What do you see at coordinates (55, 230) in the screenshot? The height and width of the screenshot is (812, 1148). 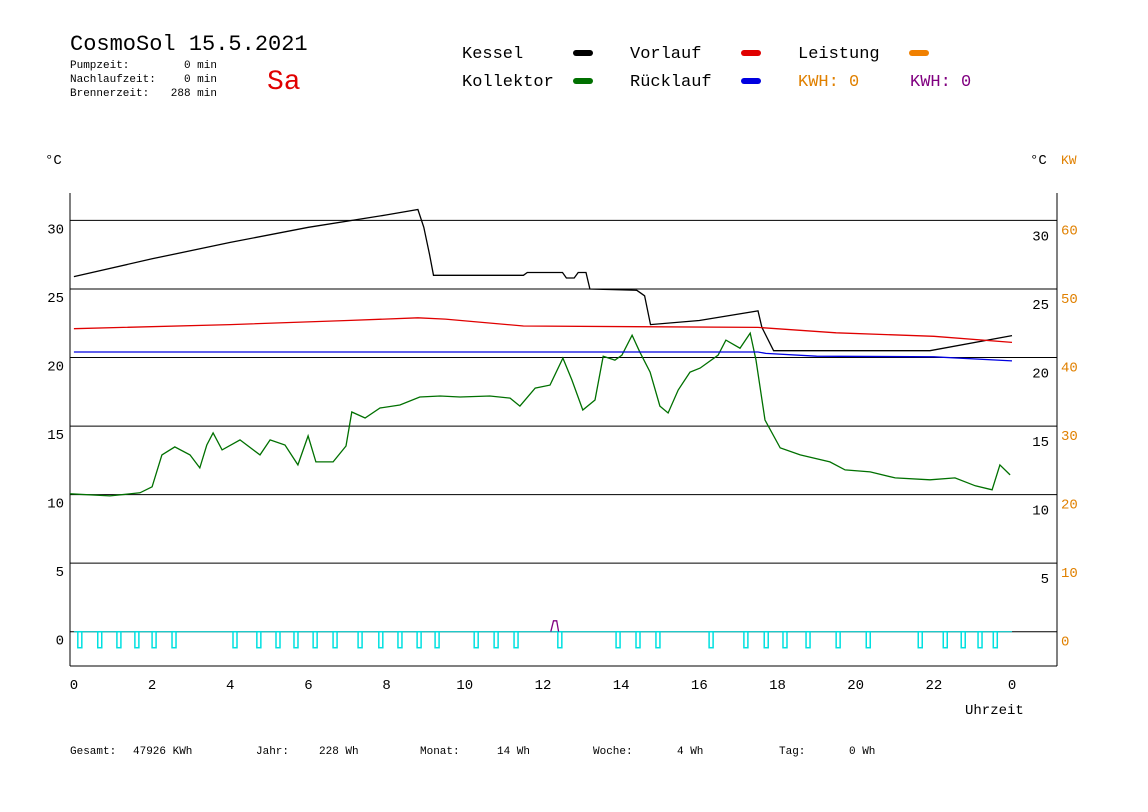 I see `y-tick-label: 30` at bounding box center [55, 230].